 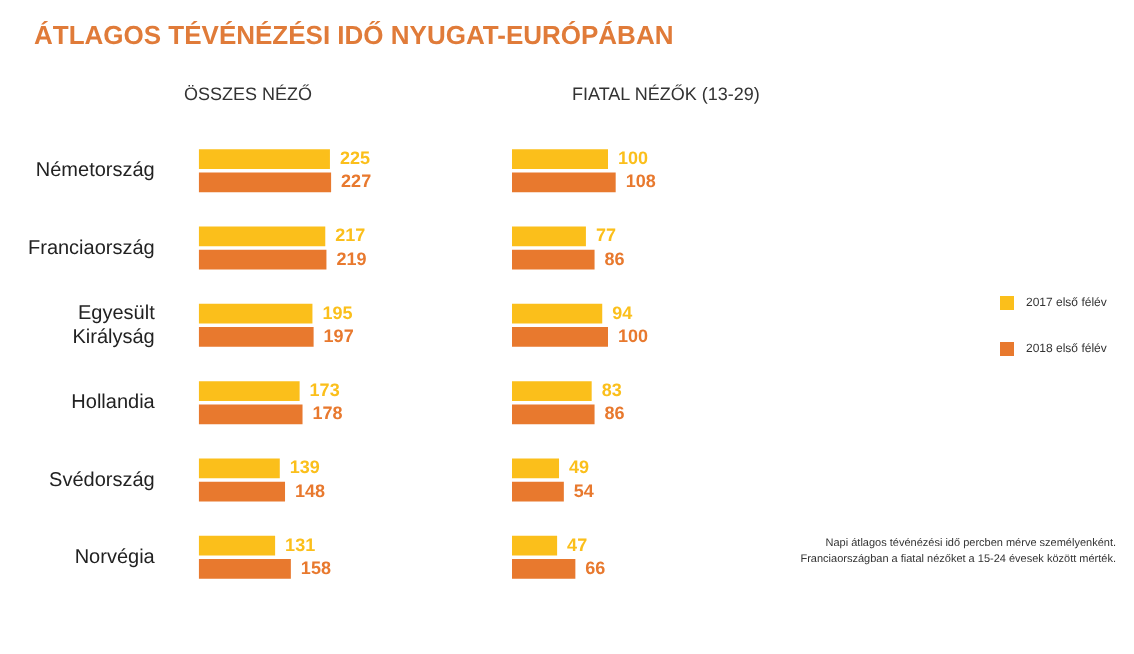 What do you see at coordinates (622, 312) in the screenshot?
I see `data-label: 94` at bounding box center [622, 312].